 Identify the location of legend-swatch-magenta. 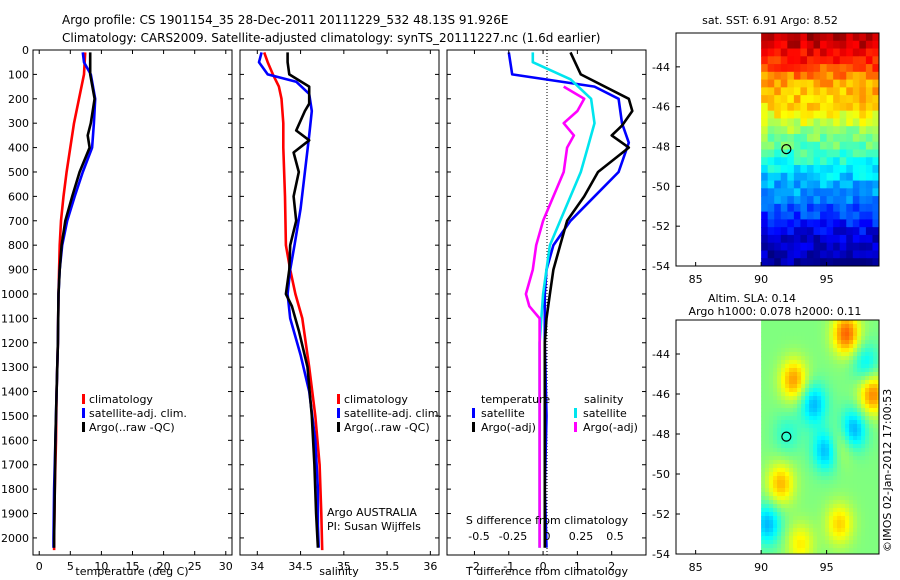
(575, 427).